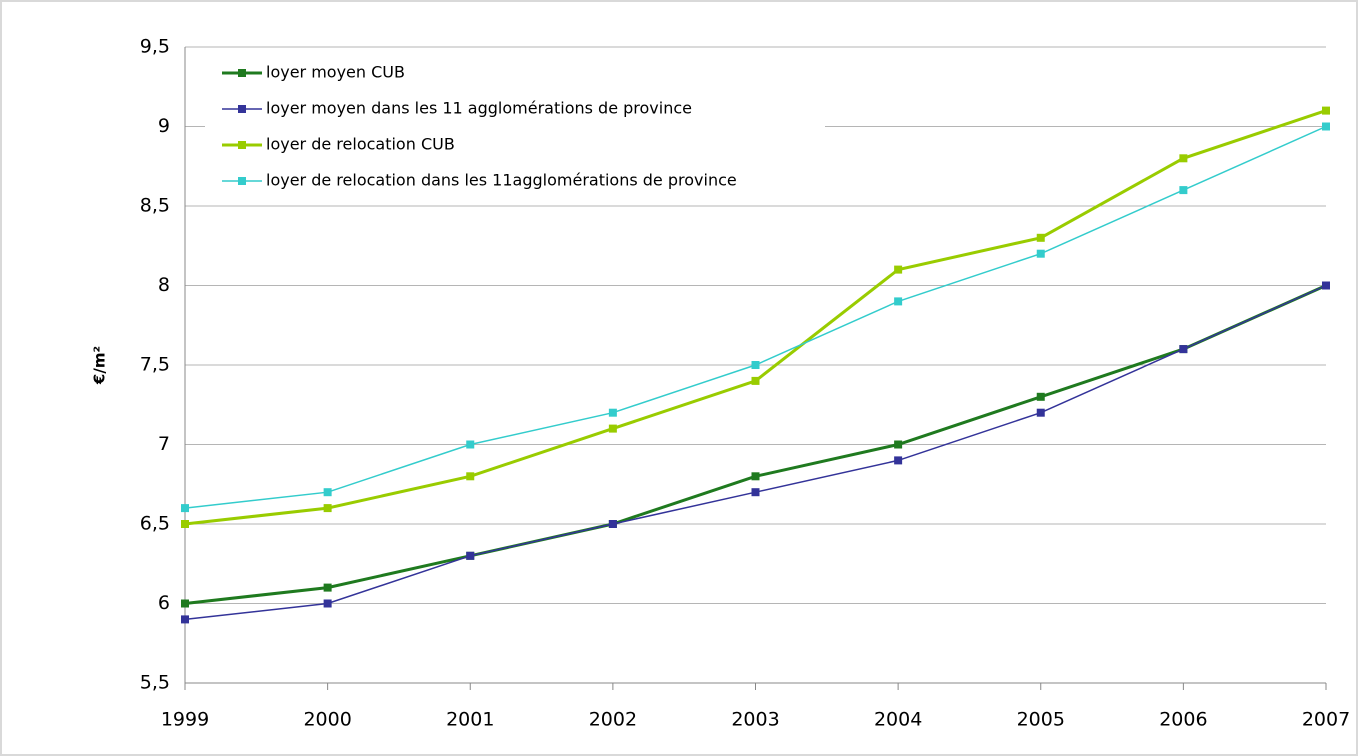  What do you see at coordinates (1183, 720) in the screenshot?
I see `x-tick-label: 2006` at bounding box center [1183, 720].